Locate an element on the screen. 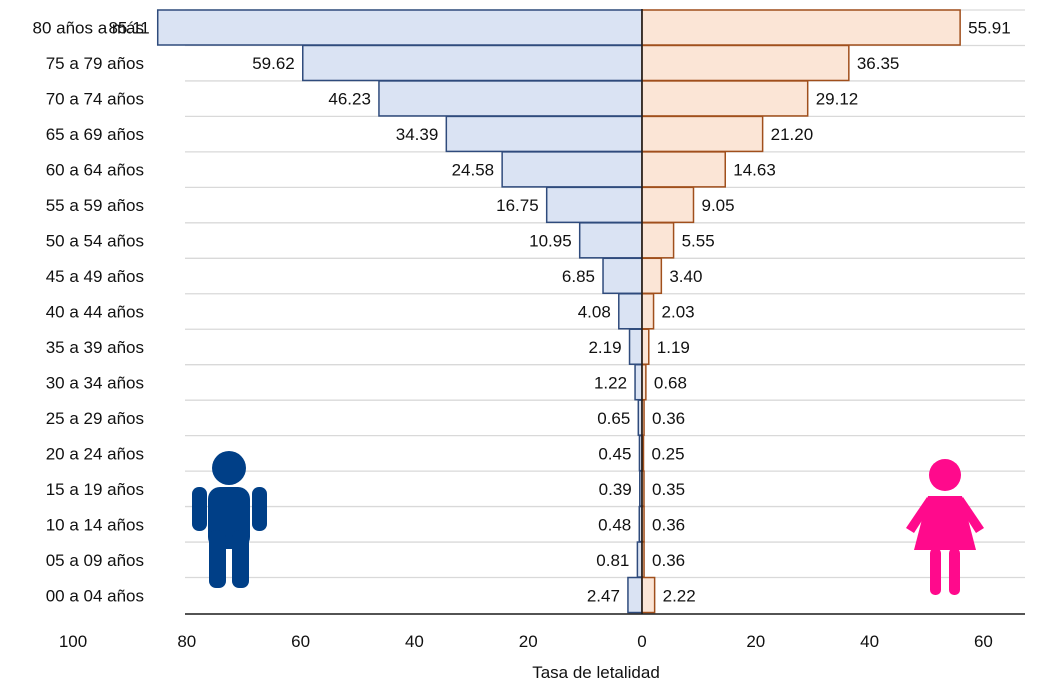 The width and height of the screenshot is (1038, 681). category-label: 75 a 79 años is located at coordinates (95, 63).